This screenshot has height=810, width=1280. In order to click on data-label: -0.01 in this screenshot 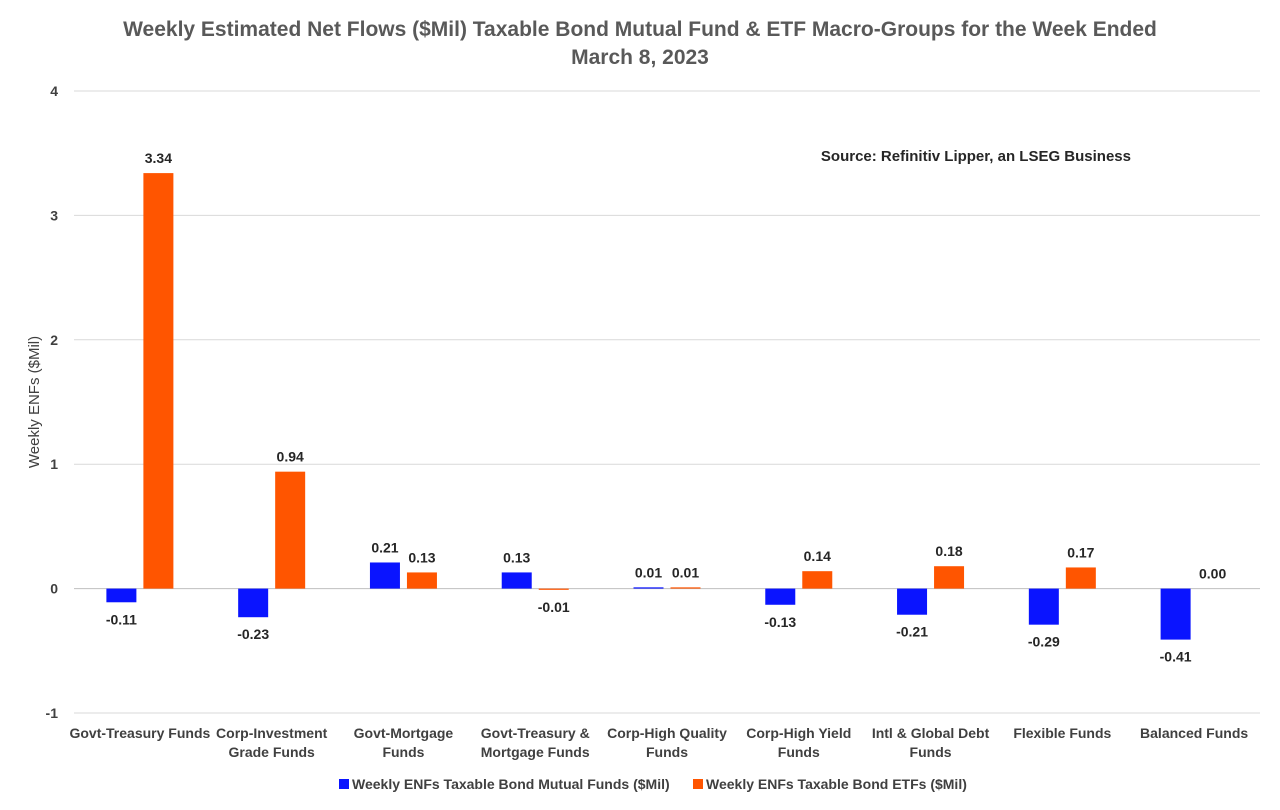, I will do `click(554, 607)`.